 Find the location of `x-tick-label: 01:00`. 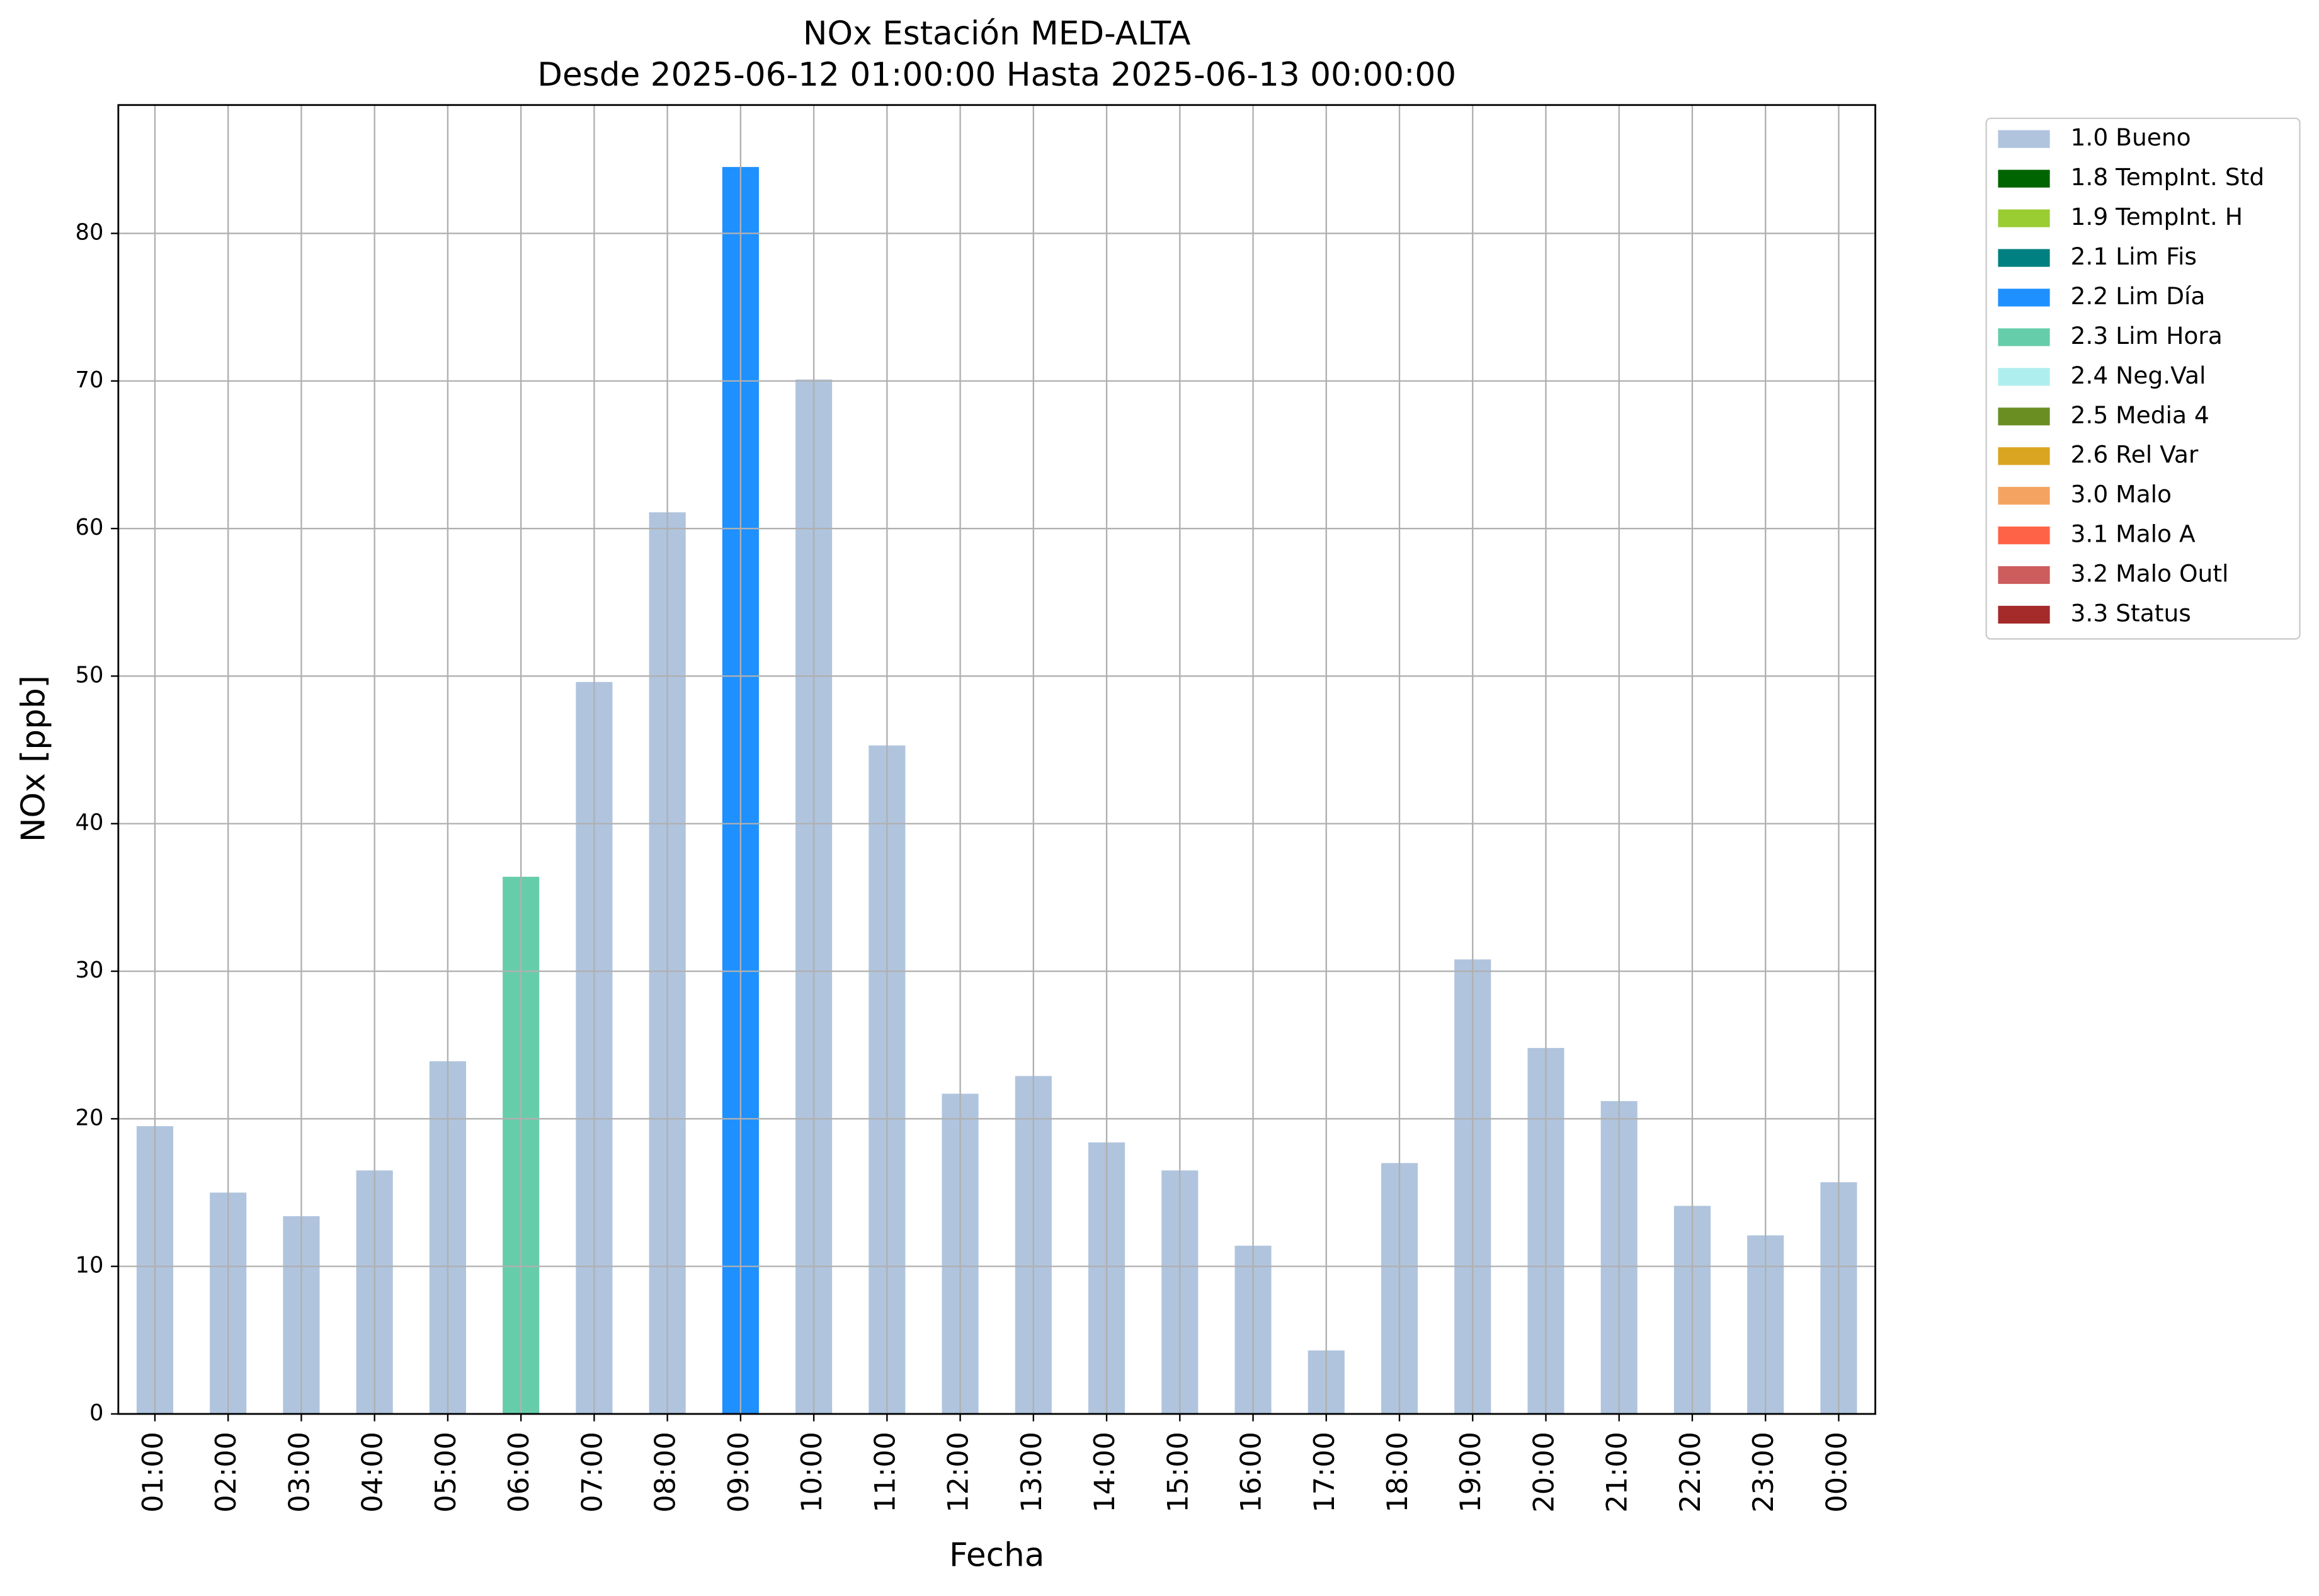

x-tick-label: 01:00 is located at coordinates (153, 1472).